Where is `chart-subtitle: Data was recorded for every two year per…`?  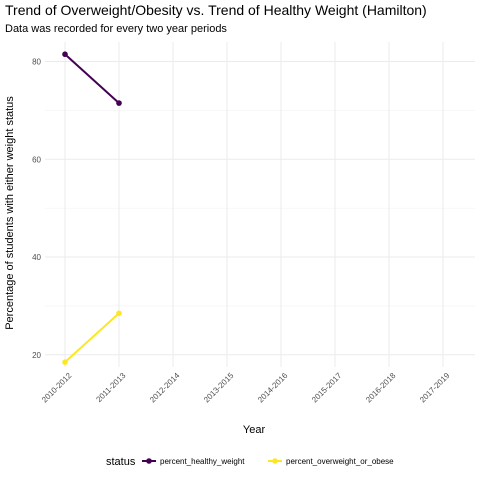 chart-subtitle: Data was recorded for every two year per… is located at coordinates (116, 29).